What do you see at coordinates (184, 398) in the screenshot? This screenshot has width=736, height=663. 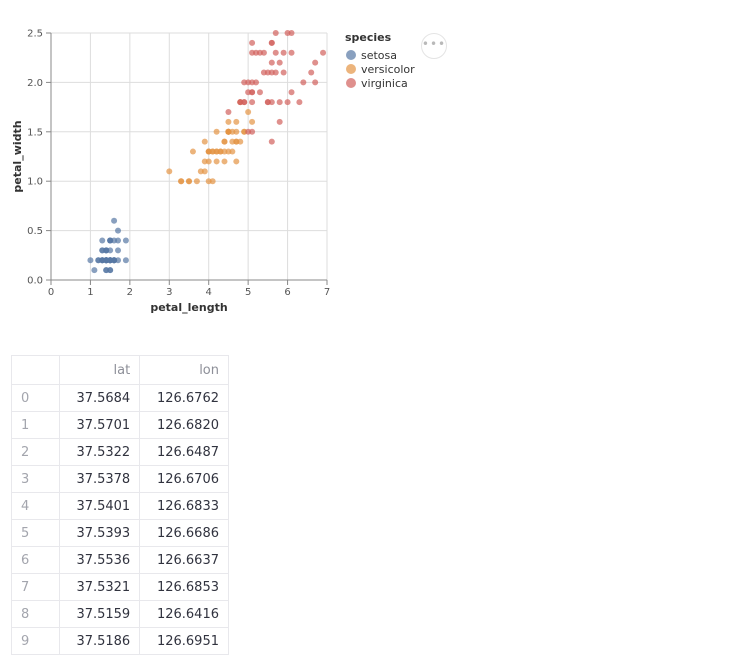 I see `cell-lon: 126.6762` at bounding box center [184, 398].